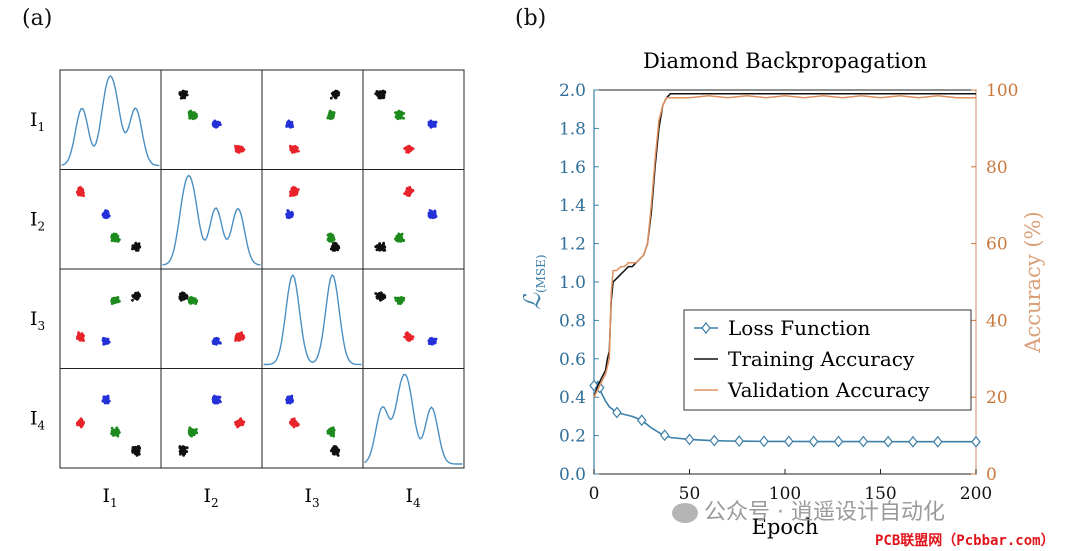 The image size is (1080, 551). What do you see at coordinates (785, 61) in the screenshot?
I see `chart-title: Diamond Backpropagation` at bounding box center [785, 61].